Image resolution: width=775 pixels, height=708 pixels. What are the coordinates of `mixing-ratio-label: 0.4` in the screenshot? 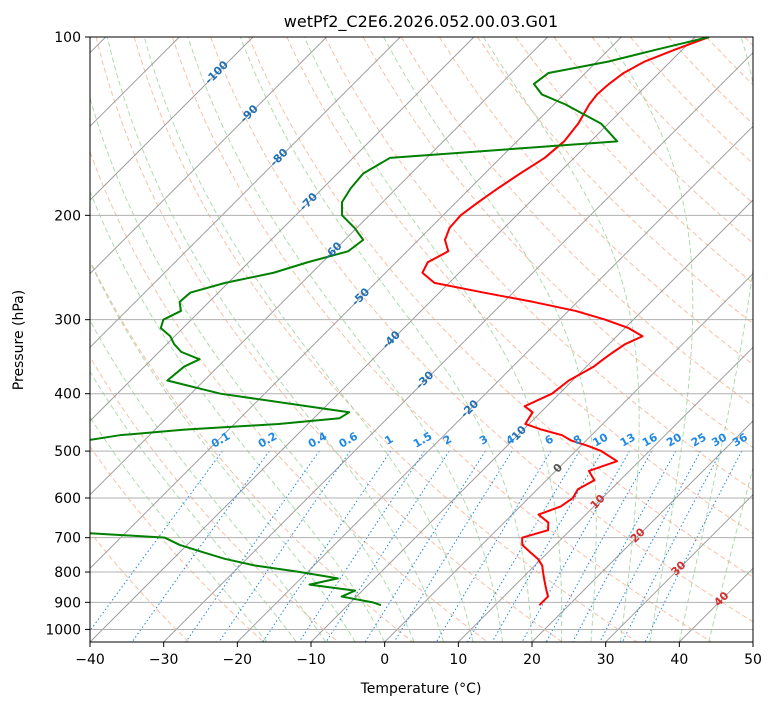 It's located at (318, 439).